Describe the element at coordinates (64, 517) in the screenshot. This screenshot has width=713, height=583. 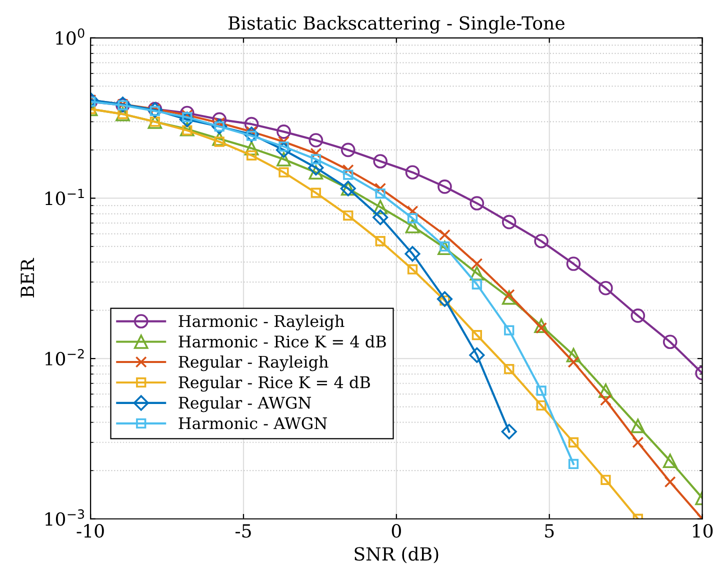
I see `y-tick-label: 10$^{−3}$` at that location.